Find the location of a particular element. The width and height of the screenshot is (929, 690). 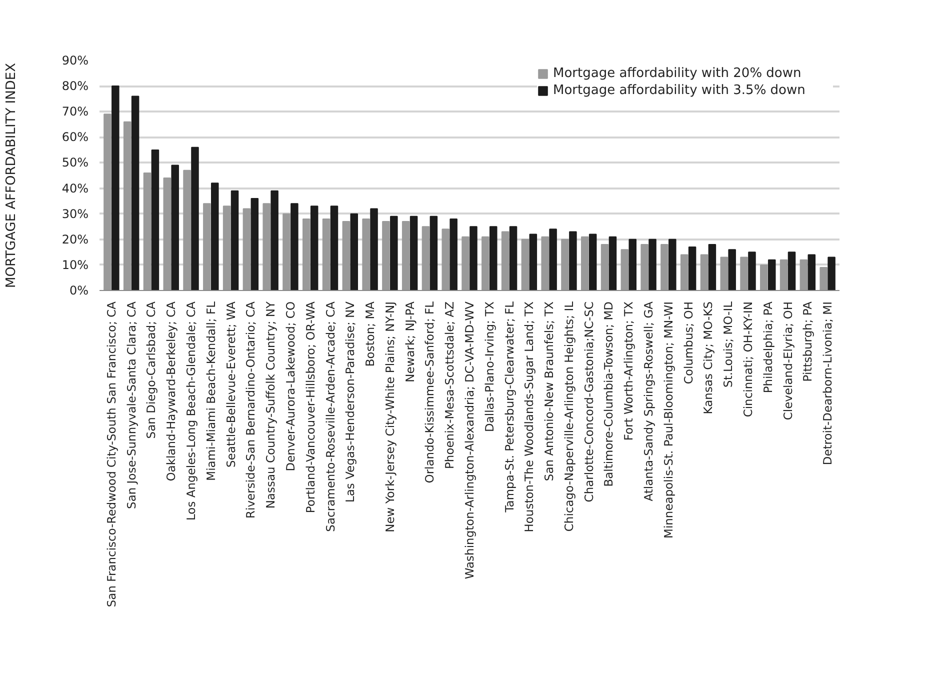

x-tick-label: Dallas-Plano-Irving; TX is located at coordinates (489, 366).